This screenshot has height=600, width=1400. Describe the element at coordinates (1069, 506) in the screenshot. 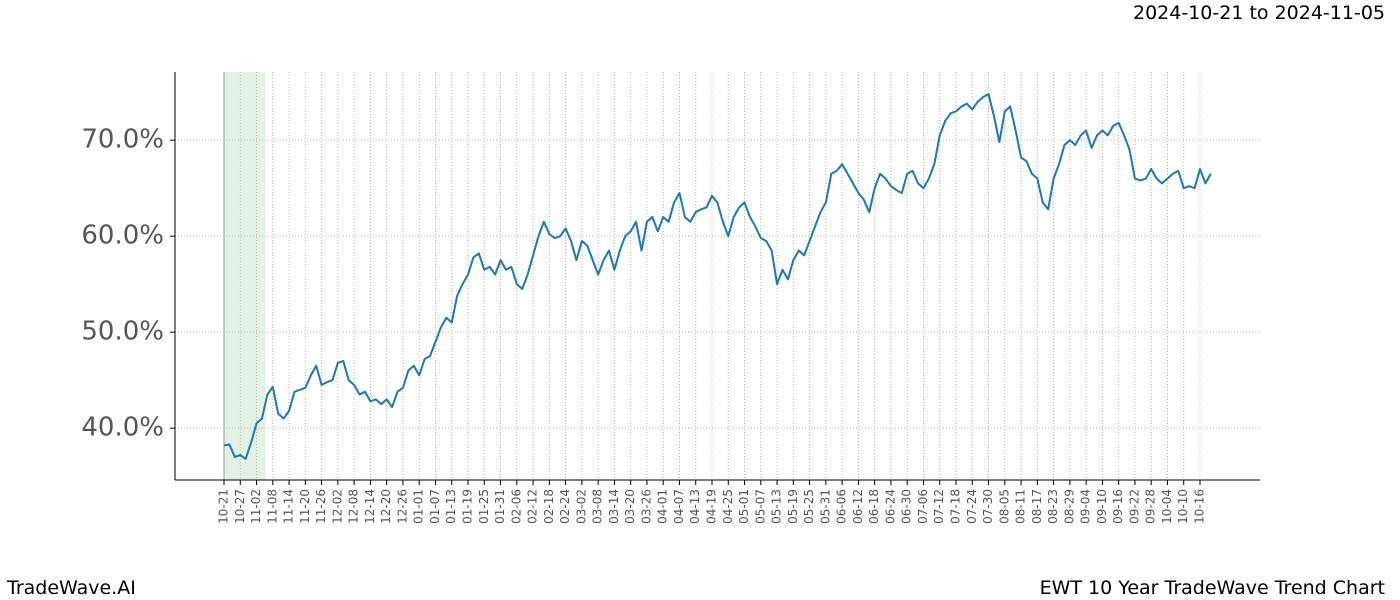

I see `x-tick-label: 08-29` at that location.